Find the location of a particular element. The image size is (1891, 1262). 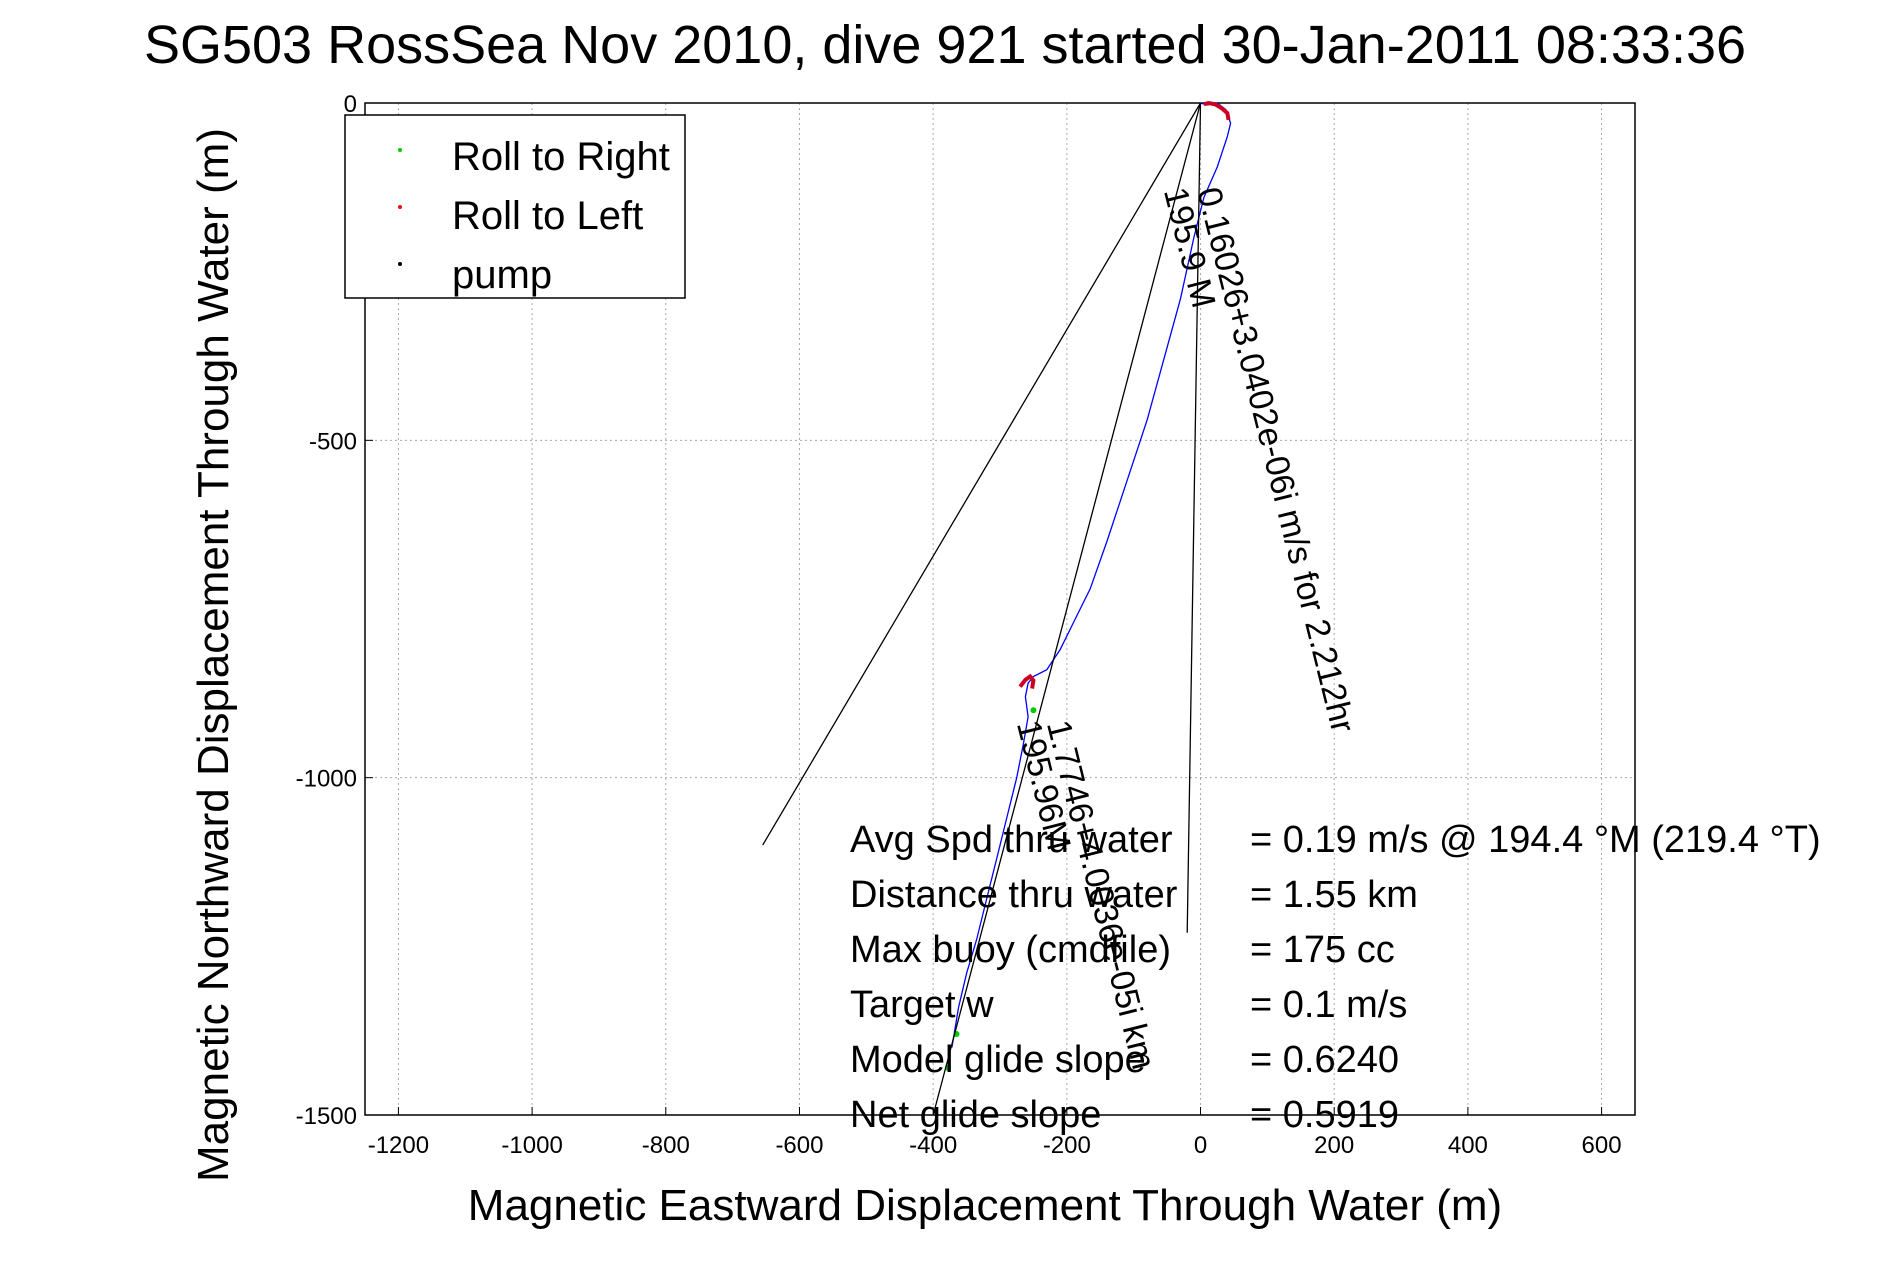

y-tick-label: -1000 is located at coordinates (326, 779).